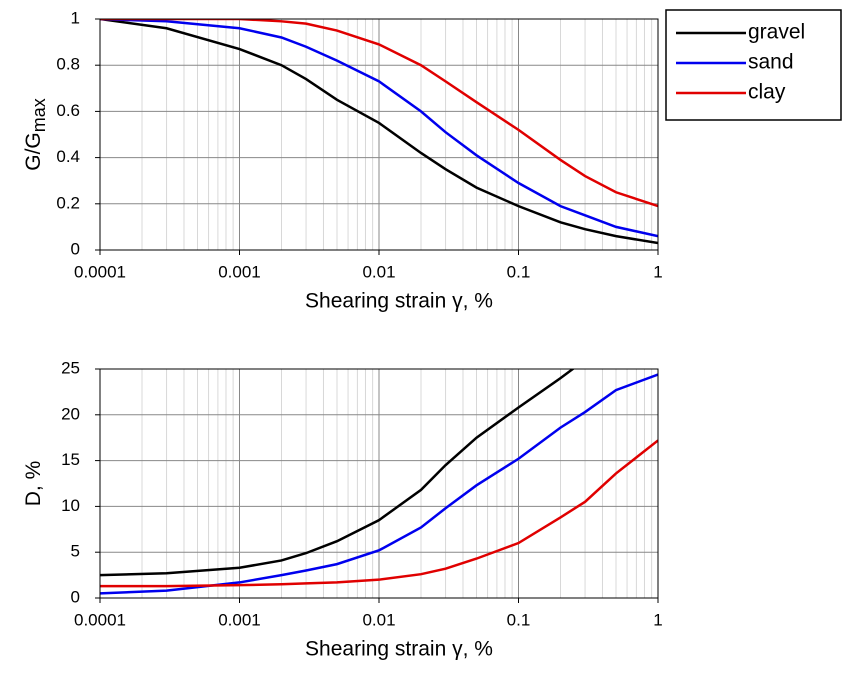 Image resolution: width=846 pixels, height=684 pixels. What do you see at coordinates (70, 505) in the screenshot?
I see `y-tick-label: 10` at bounding box center [70, 505].